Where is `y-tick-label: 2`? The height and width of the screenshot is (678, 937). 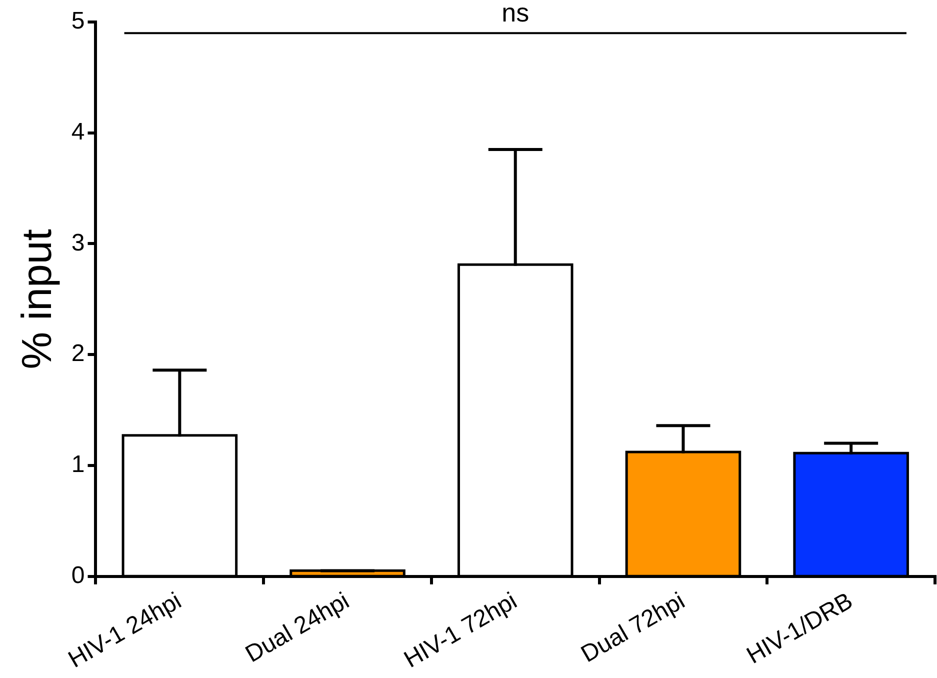
y-tick-label: 2 is located at coordinates (78, 354).